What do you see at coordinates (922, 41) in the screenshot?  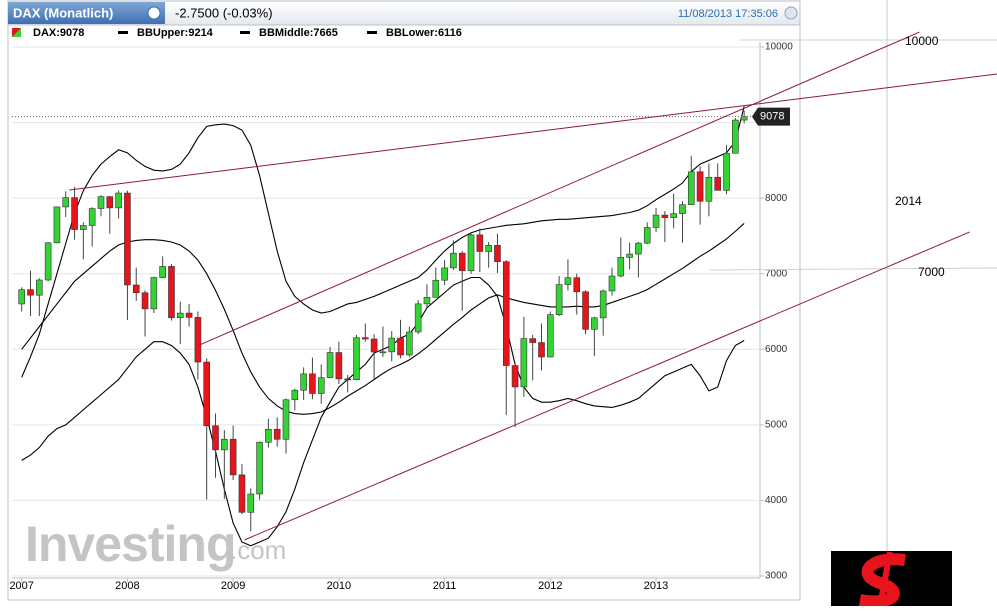 I see `annotation: 10000` at bounding box center [922, 41].